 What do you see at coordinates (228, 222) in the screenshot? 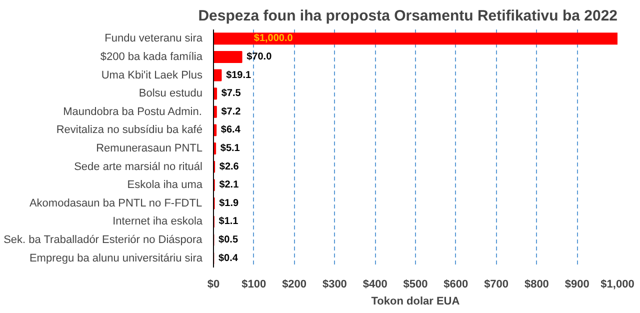
I see `data-label: $1.1` at bounding box center [228, 222].